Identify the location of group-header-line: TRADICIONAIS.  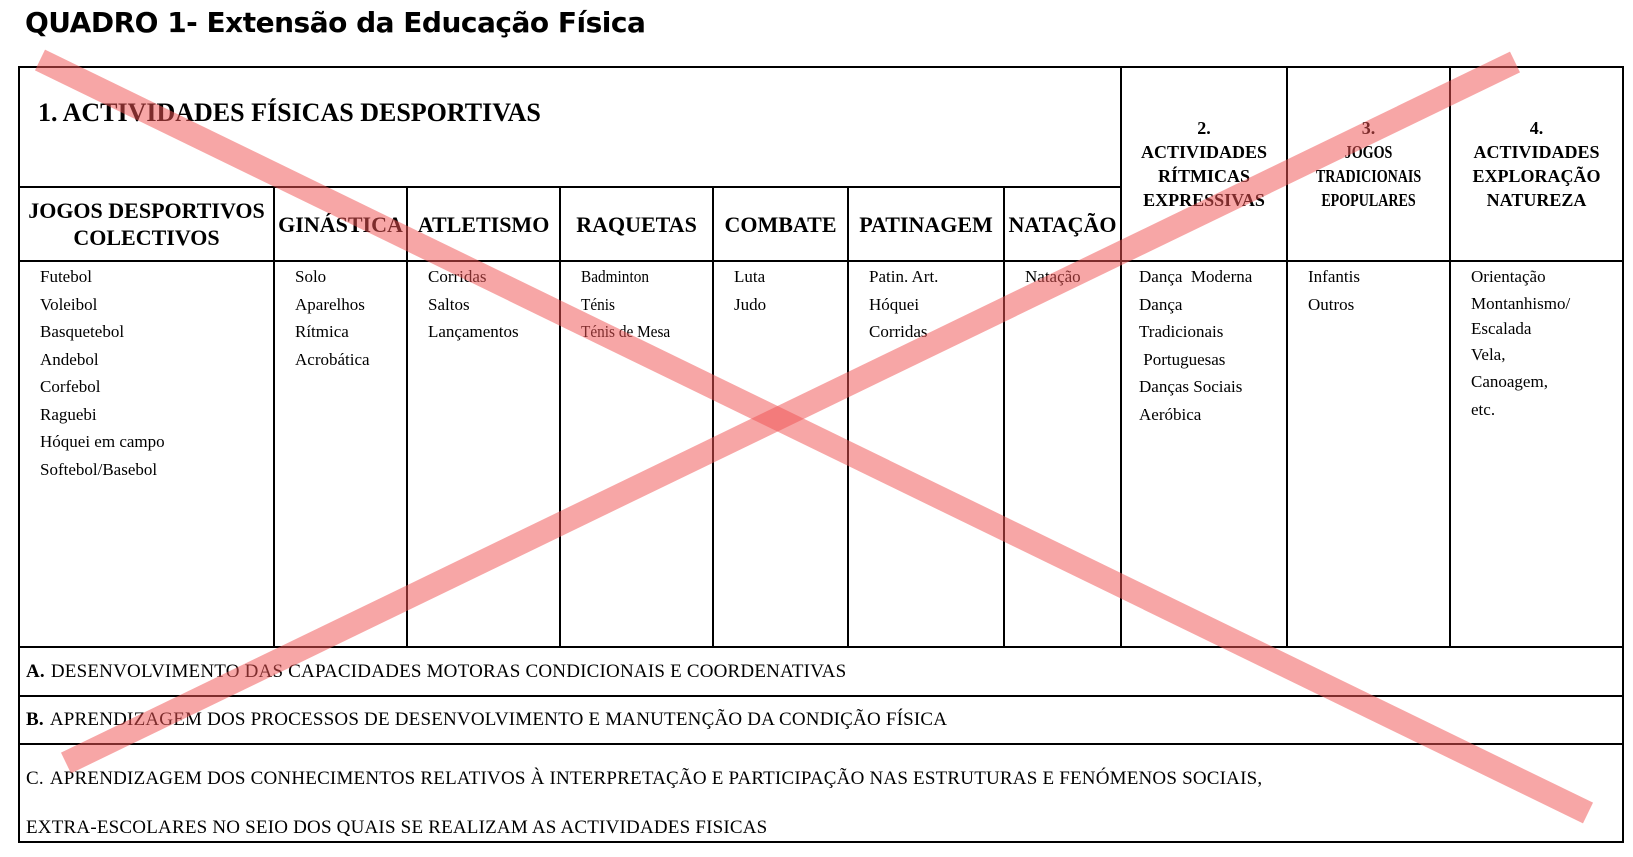
(1368, 176).